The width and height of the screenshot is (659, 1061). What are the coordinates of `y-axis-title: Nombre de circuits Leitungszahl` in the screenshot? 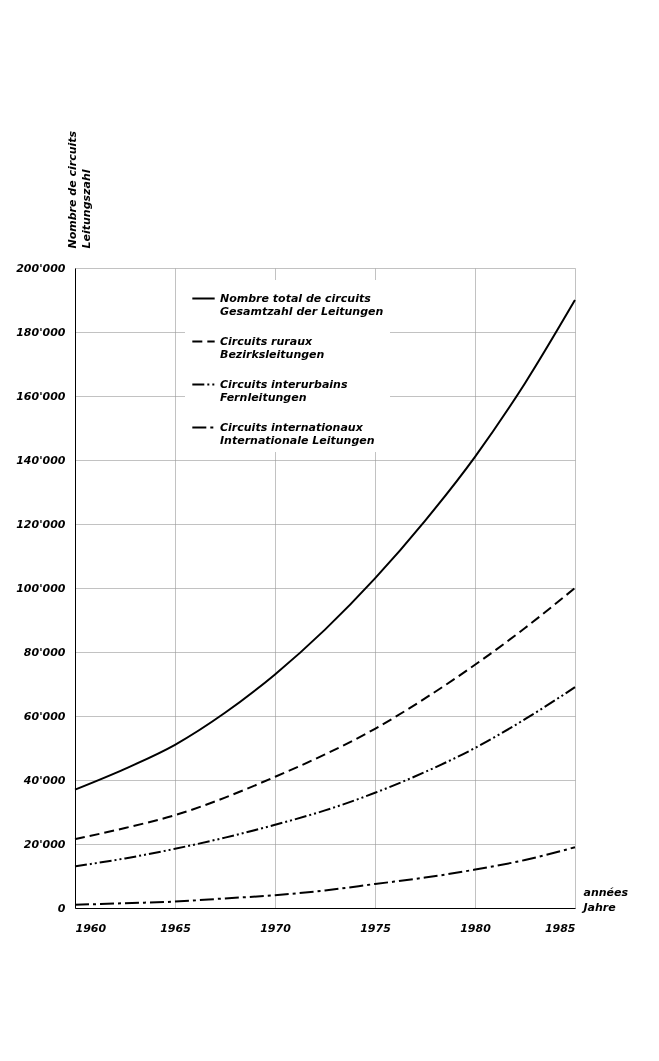 It's located at (79, 189).